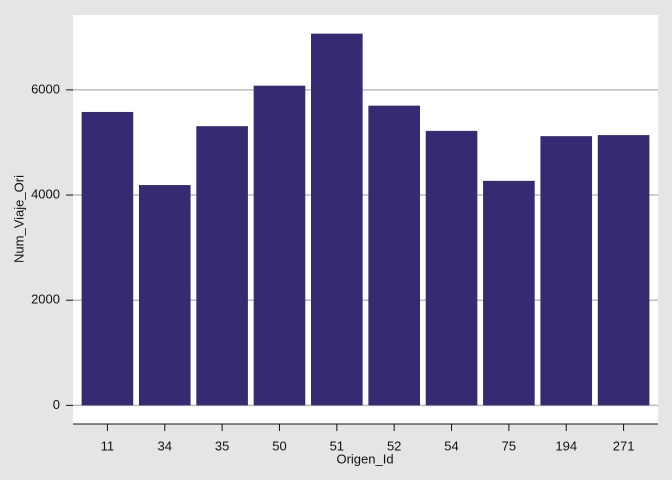 The width and height of the screenshot is (672, 480). Describe the element at coordinates (451, 445) in the screenshot. I see `x-tick-label: 54` at that location.